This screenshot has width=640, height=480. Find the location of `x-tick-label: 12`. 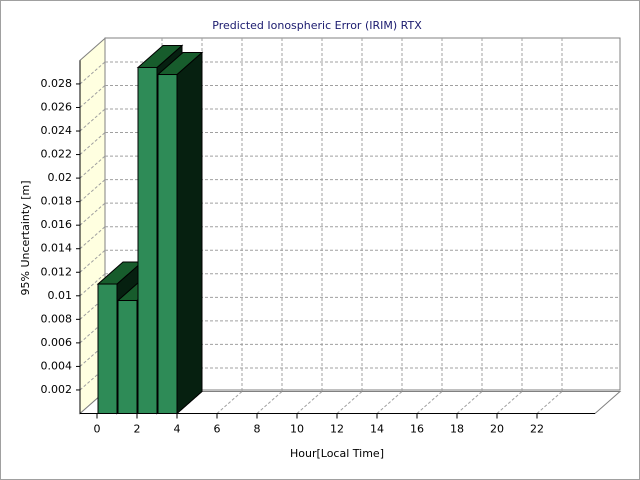

x-tick-label: 12 is located at coordinates (337, 429).